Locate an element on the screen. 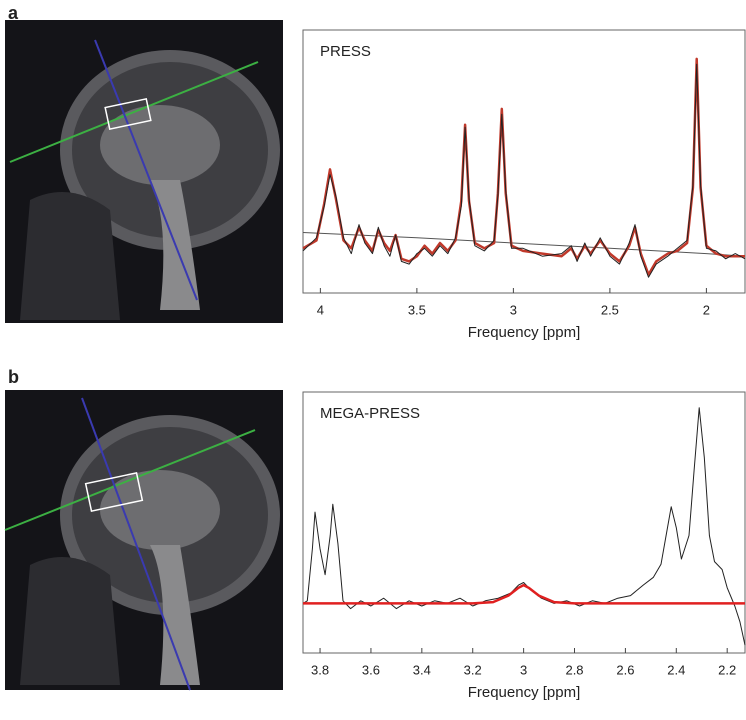 The width and height of the screenshot is (746, 720). x-tick-label: 3.2 is located at coordinates (473, 669).